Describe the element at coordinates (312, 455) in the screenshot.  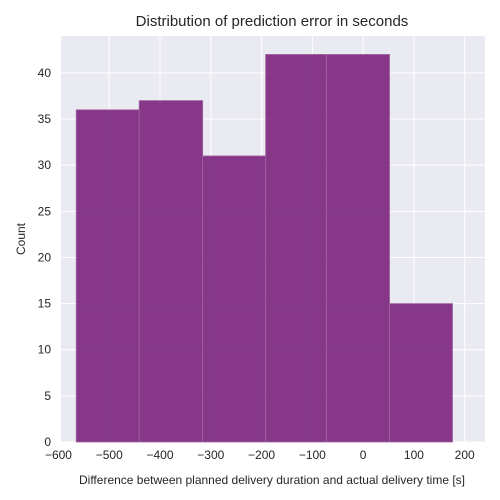
I see `x-tick-label: −100` at that location.